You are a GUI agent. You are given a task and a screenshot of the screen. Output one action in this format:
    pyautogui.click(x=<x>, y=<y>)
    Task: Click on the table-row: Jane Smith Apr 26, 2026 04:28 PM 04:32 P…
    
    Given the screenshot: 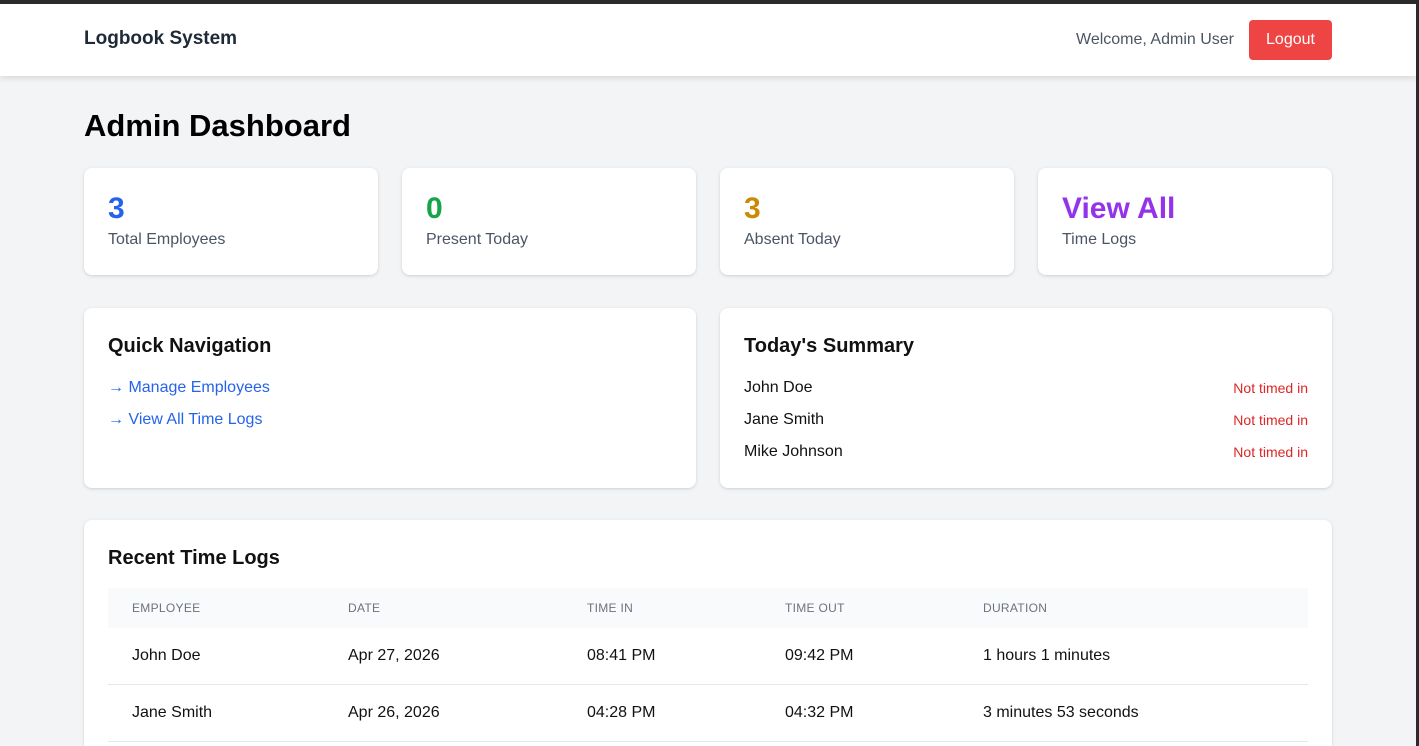 What is the action you would take?
    pyautogui.click(x=708, y=713)
    